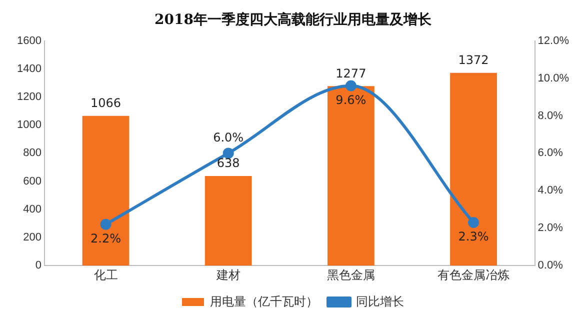 This screenshot has width=586, height=326. I want to click on y2-tick-label: 6.0%, so click(551, 153).